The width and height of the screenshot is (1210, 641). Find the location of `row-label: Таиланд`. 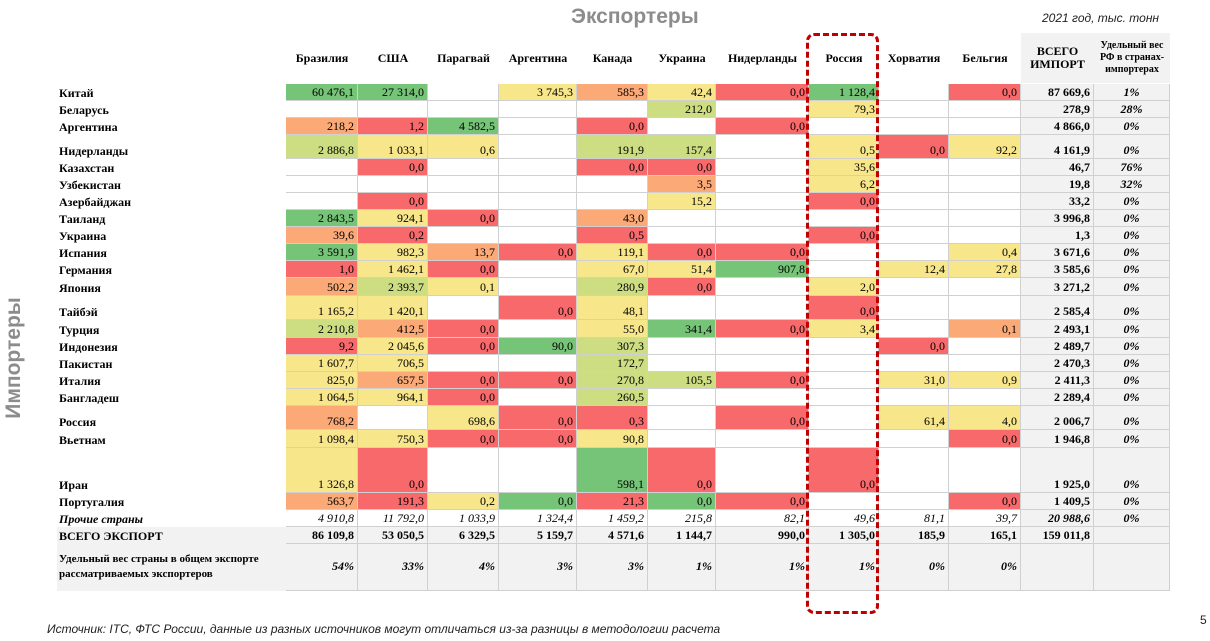

row-label: Таиланд is located at coordinates (82, 219).